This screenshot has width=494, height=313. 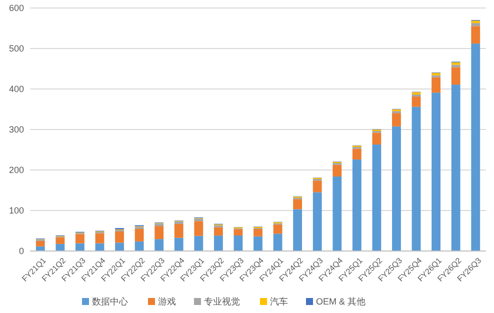 What do you see at coordinates (341, 301) in the screenshot?
I see `legend-label: OEM & 其他` at bounding box center [341, 301].